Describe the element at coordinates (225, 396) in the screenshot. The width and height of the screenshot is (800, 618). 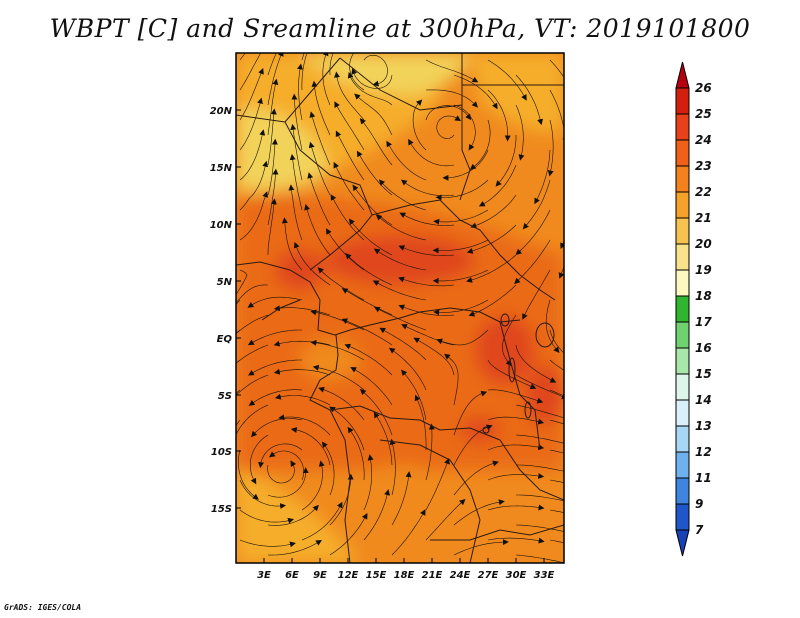
I see `lat-label: 5S` at that location.